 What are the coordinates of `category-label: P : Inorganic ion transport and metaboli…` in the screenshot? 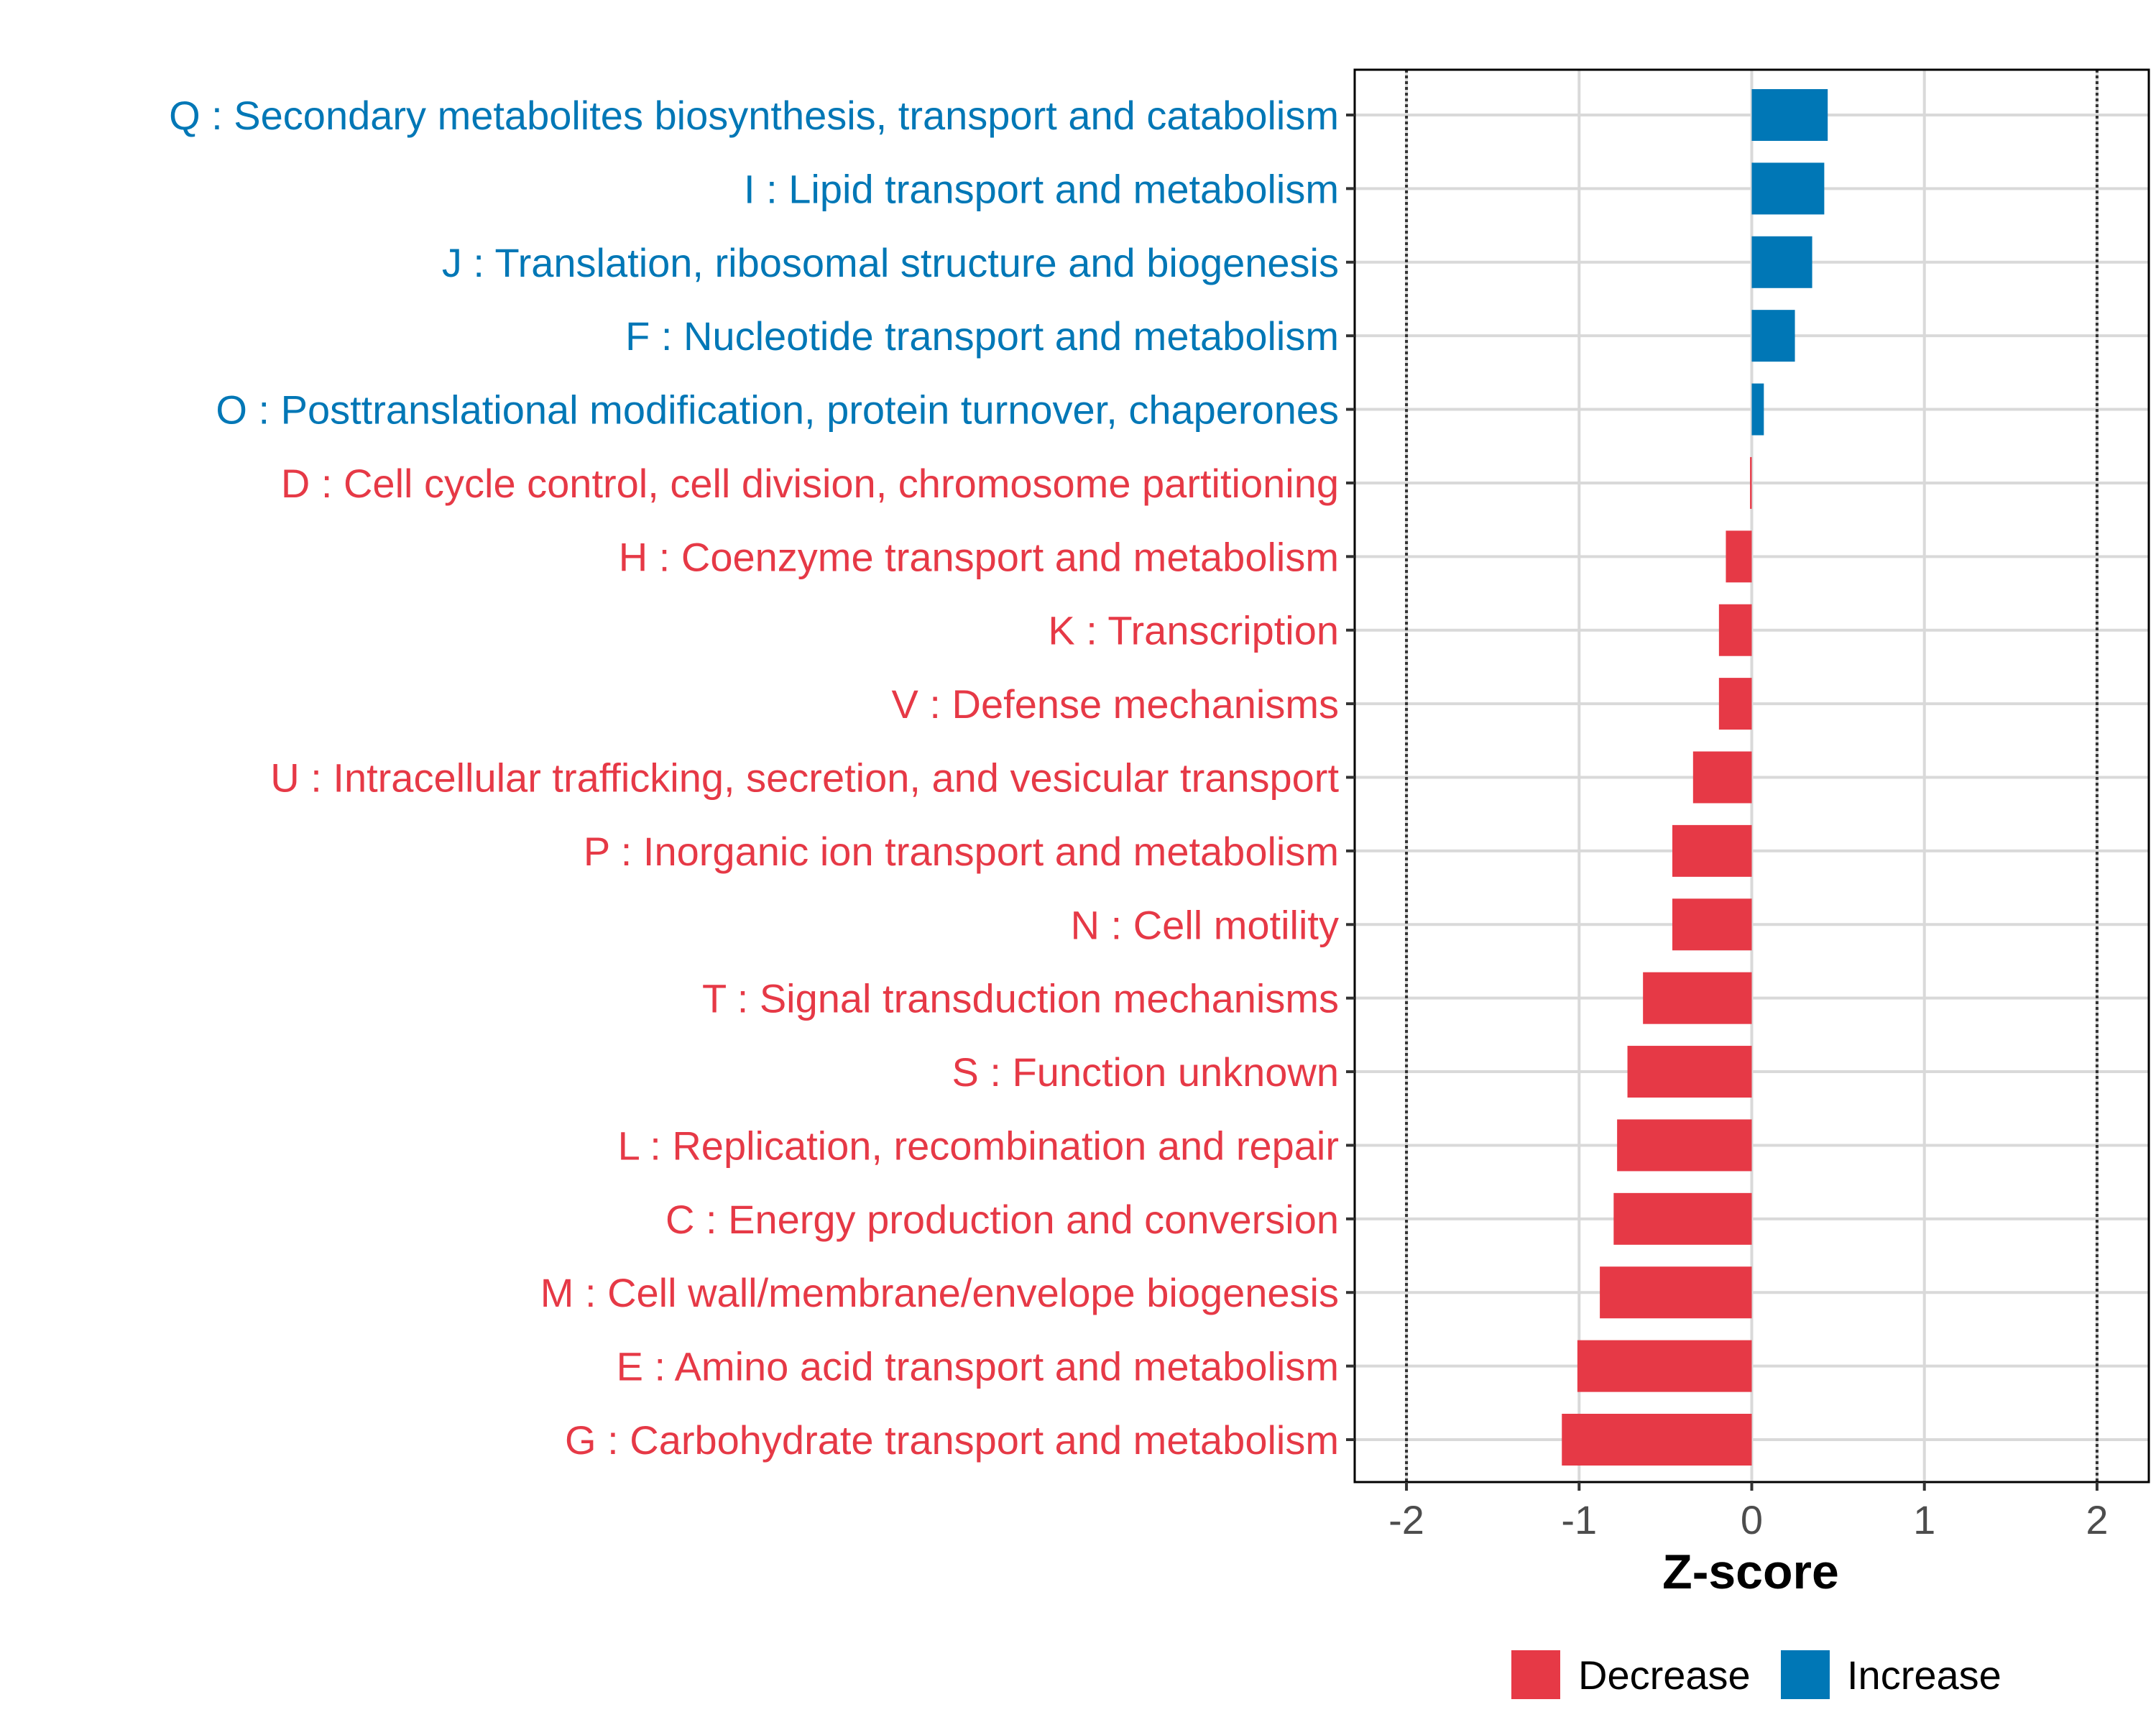 It's located at (961, 851).